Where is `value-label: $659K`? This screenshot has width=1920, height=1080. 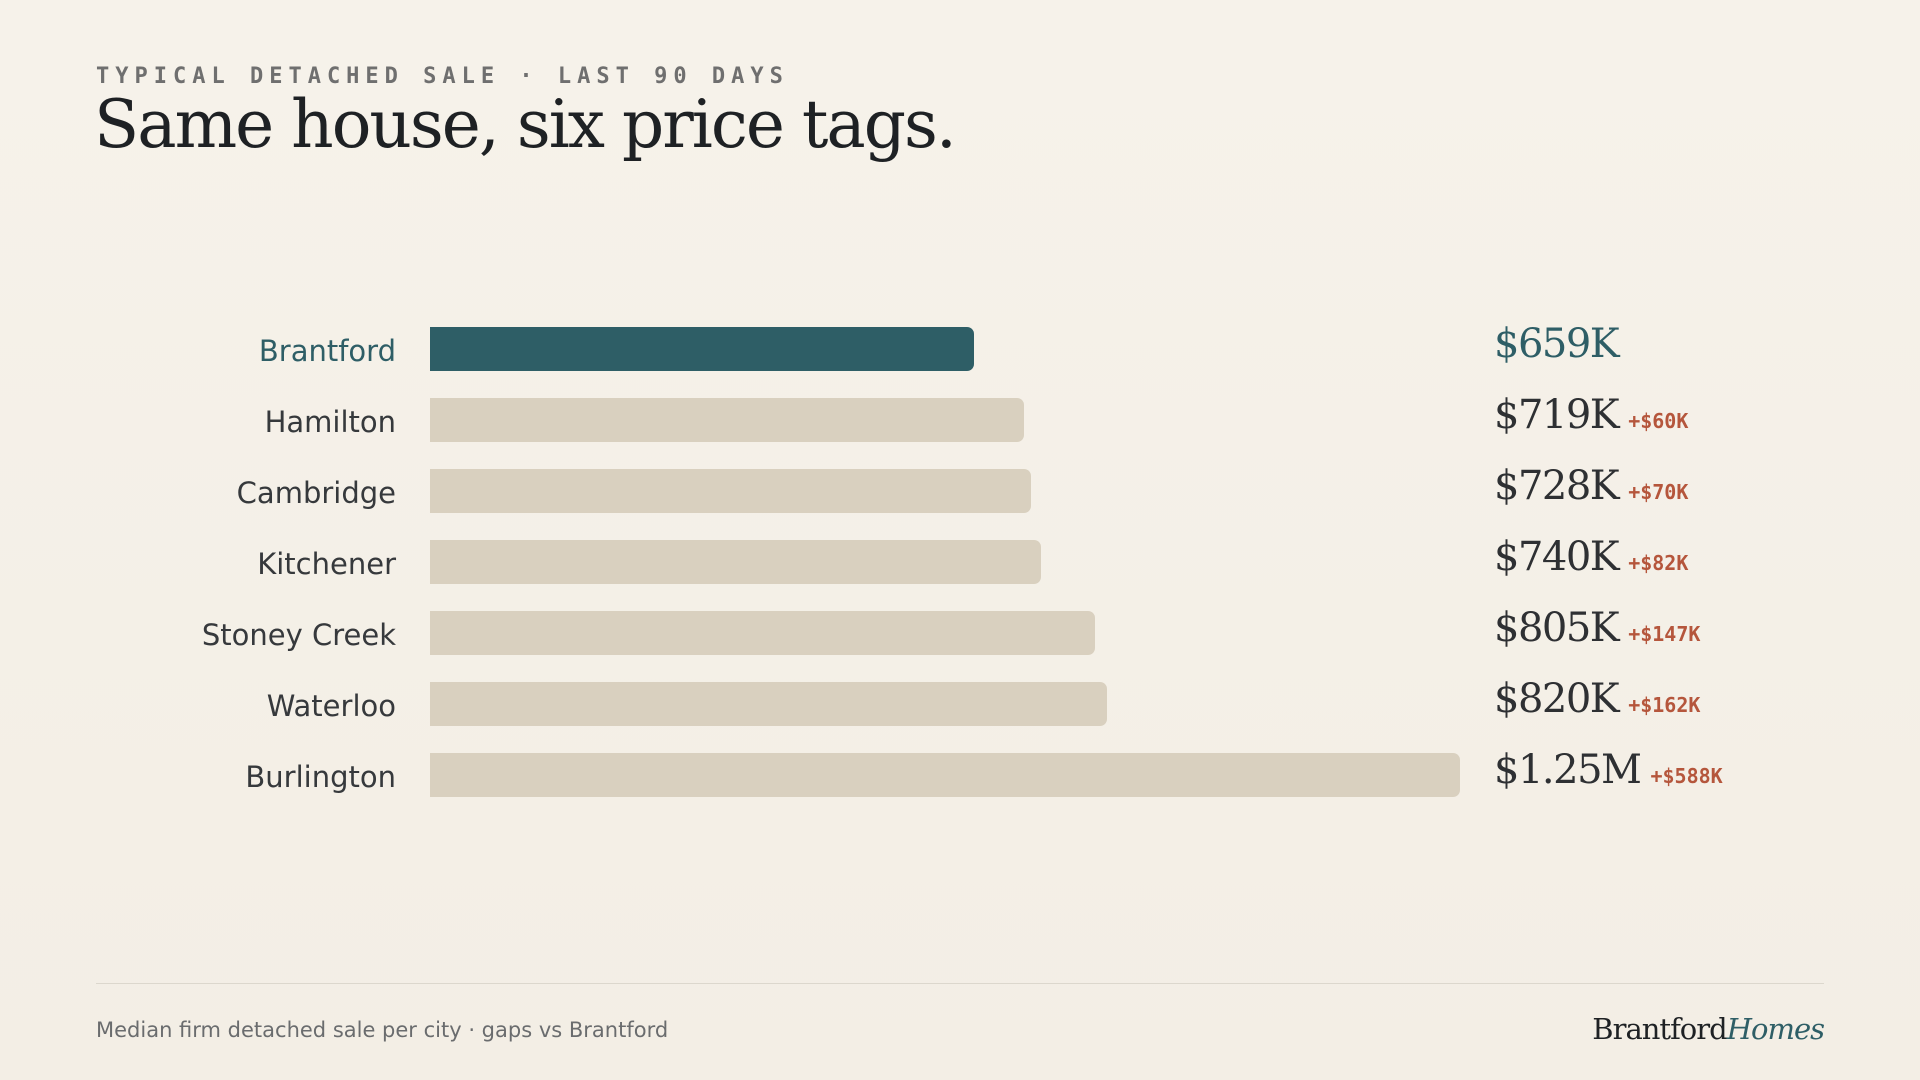
value-label: $659K is located at coordinates (1557, 344).